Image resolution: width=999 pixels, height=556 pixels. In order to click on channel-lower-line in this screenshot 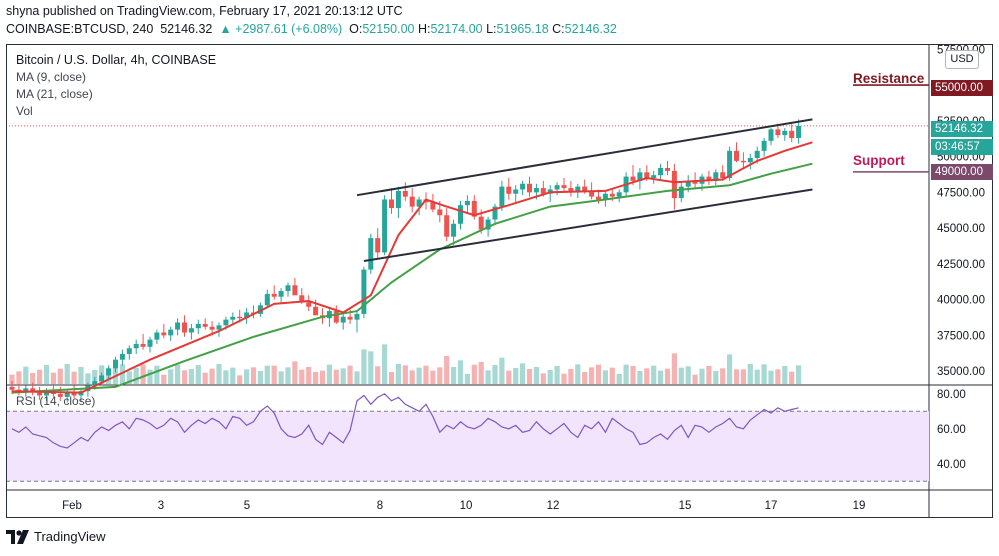, I will do `click(588, 225)`.